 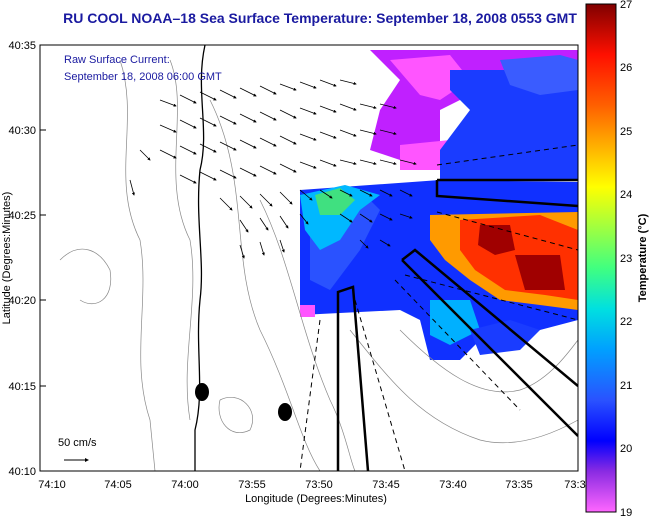 What do you see at coordinates (22, 216) in the screenshot?
I see `y-tick-label: 40:25` at bounding box center [22, 216].